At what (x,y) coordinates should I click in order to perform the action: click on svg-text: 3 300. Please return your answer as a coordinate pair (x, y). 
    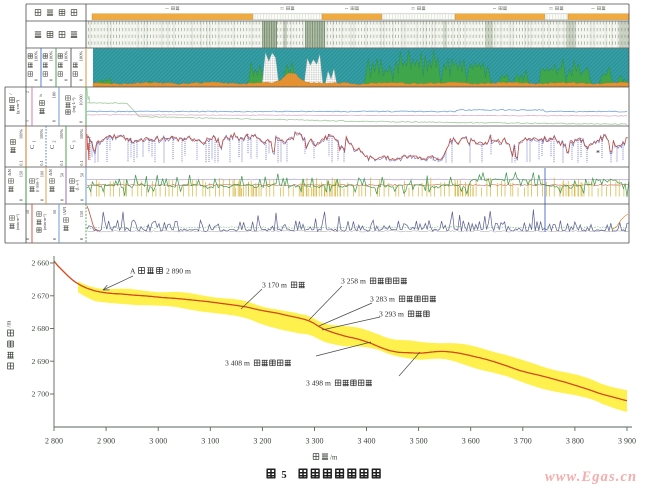
    Looking at the image, I should click on (315, 441).